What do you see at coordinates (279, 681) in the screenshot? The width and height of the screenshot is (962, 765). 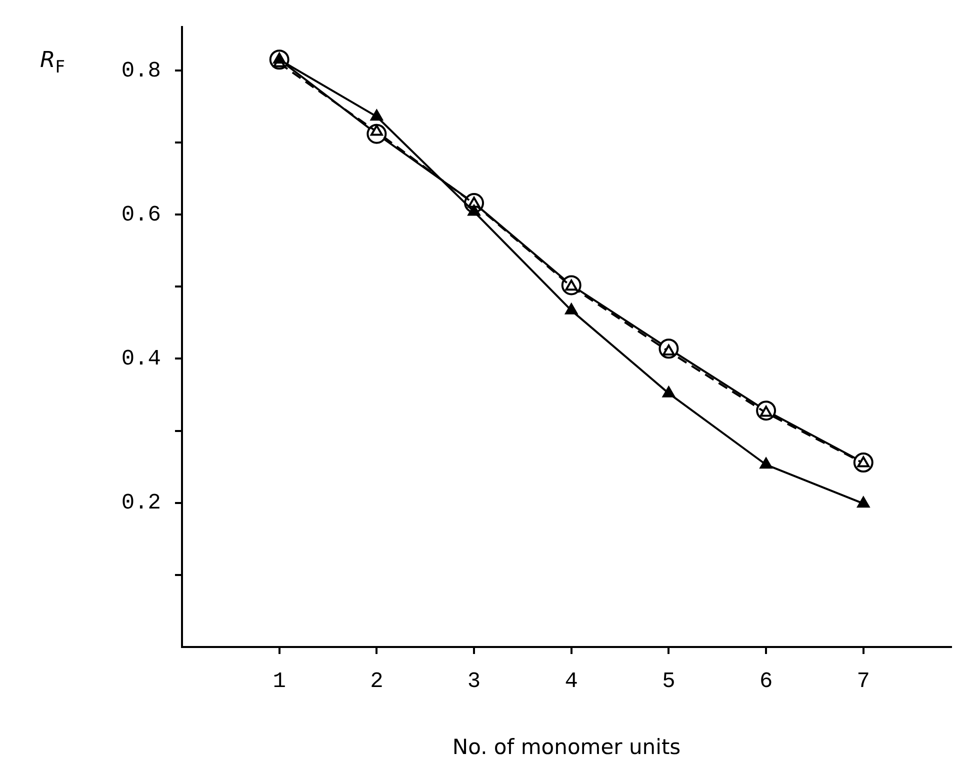 I see `x-tick-label: 1` at bounding box center [279, 681].